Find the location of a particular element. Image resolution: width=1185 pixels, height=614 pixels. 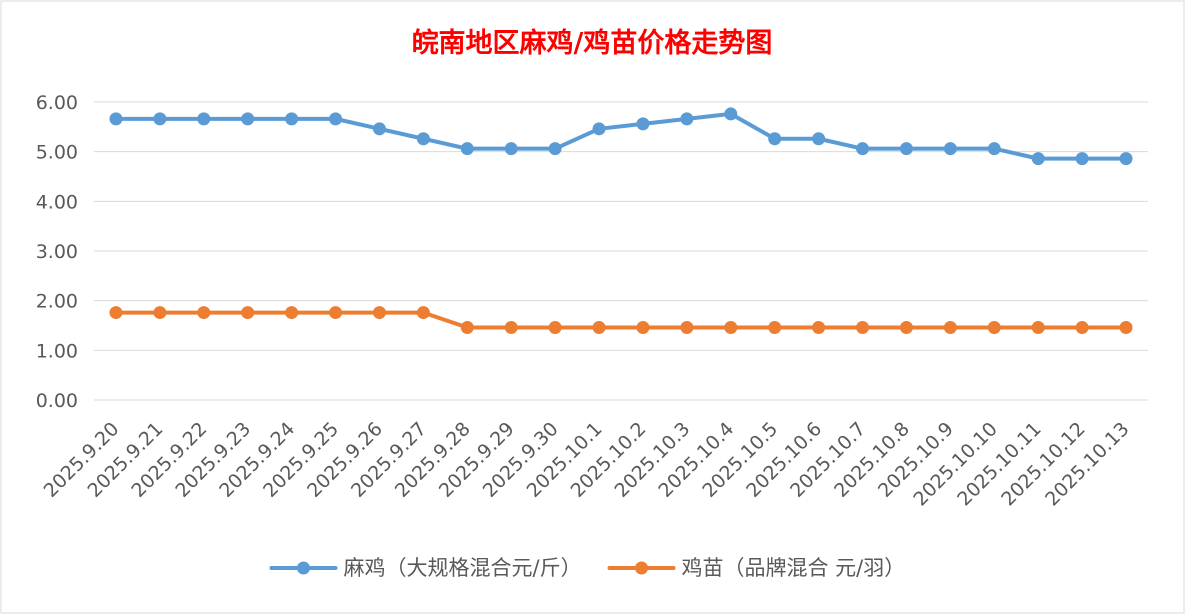

y-tick-label: 1.00 is located at coordinates (57, 351).